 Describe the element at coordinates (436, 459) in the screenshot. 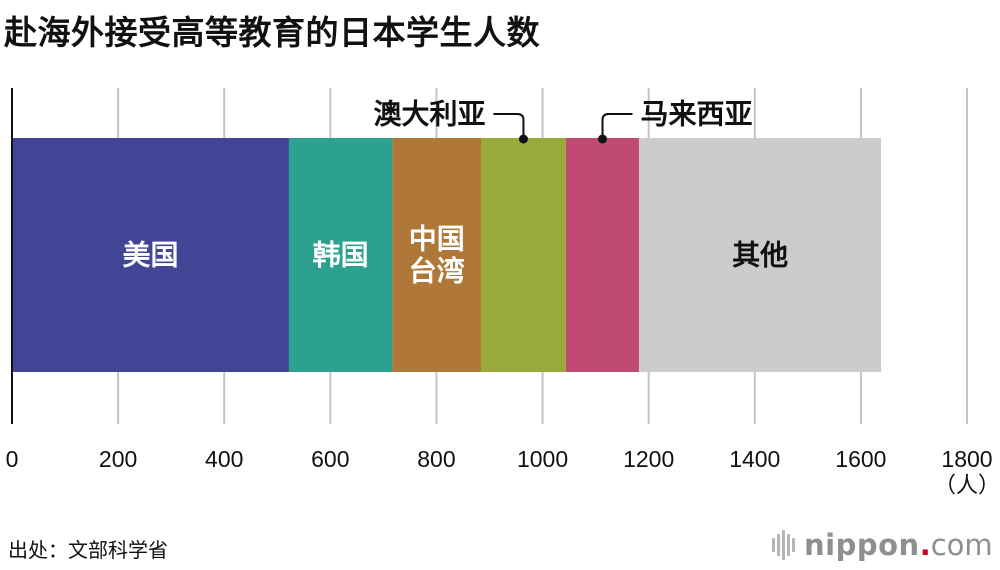

I see `x-tick-label: 800` at that location.